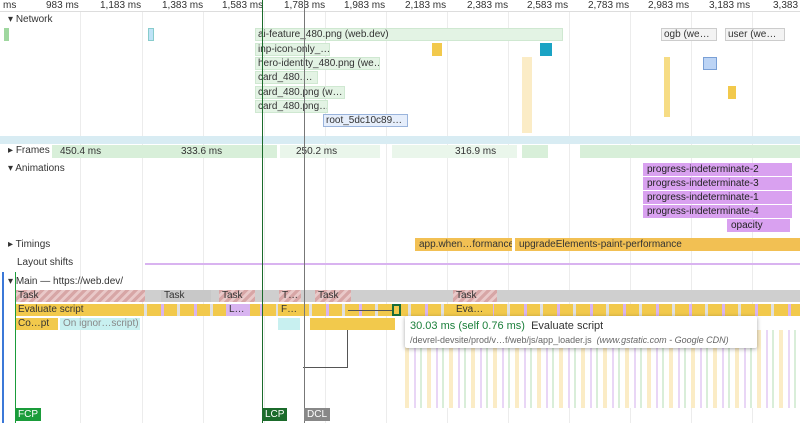 Image resolution: width=800 pixels, height=423 pixels. I want to click on track-title: Network, so click(34, 19).